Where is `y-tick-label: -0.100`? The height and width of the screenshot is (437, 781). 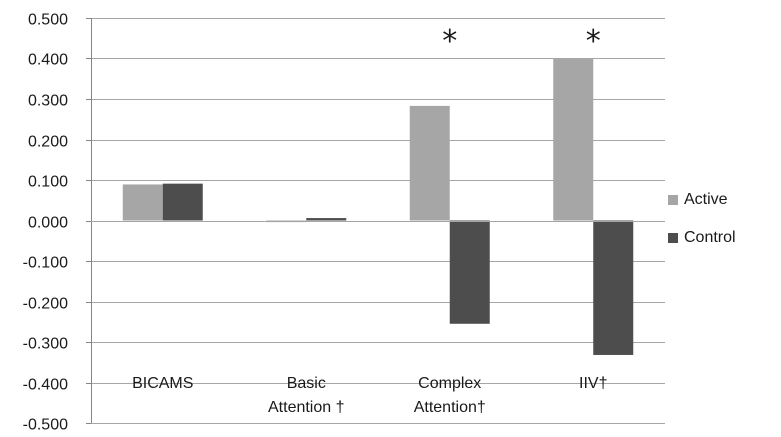 y-tick-label: -0.100 is located at coordinates (45, 263).